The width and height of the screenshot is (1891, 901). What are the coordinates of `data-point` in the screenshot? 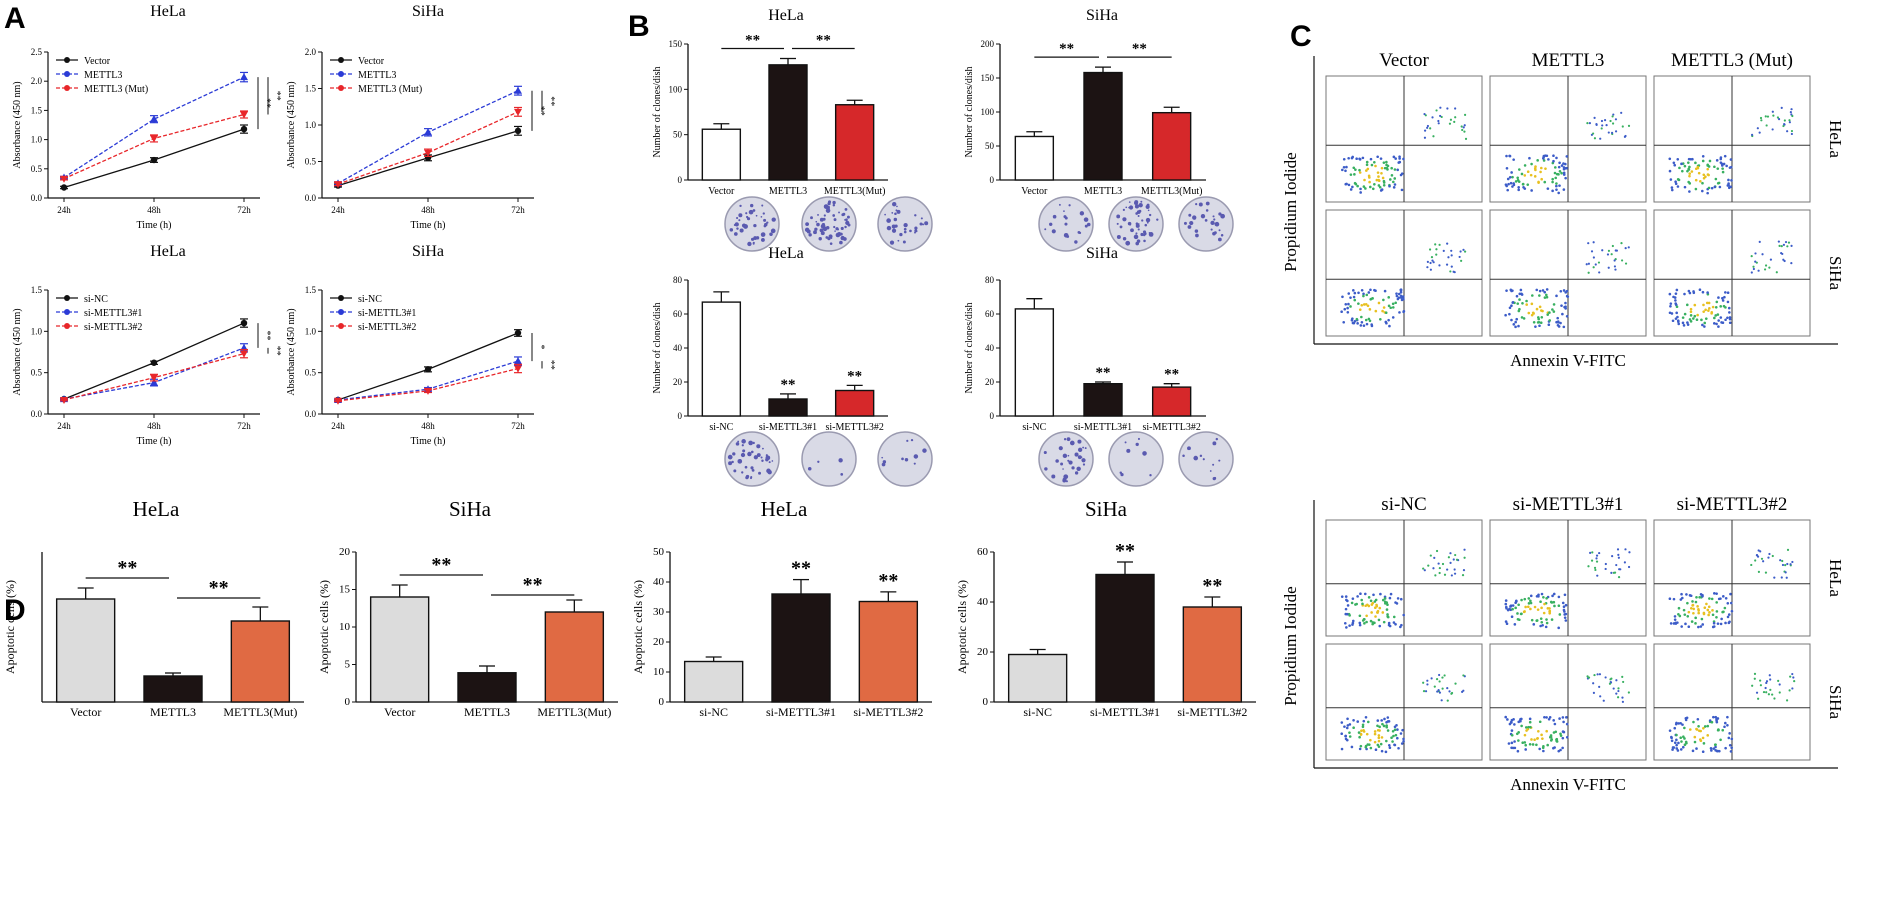 It's located at (518, 131).